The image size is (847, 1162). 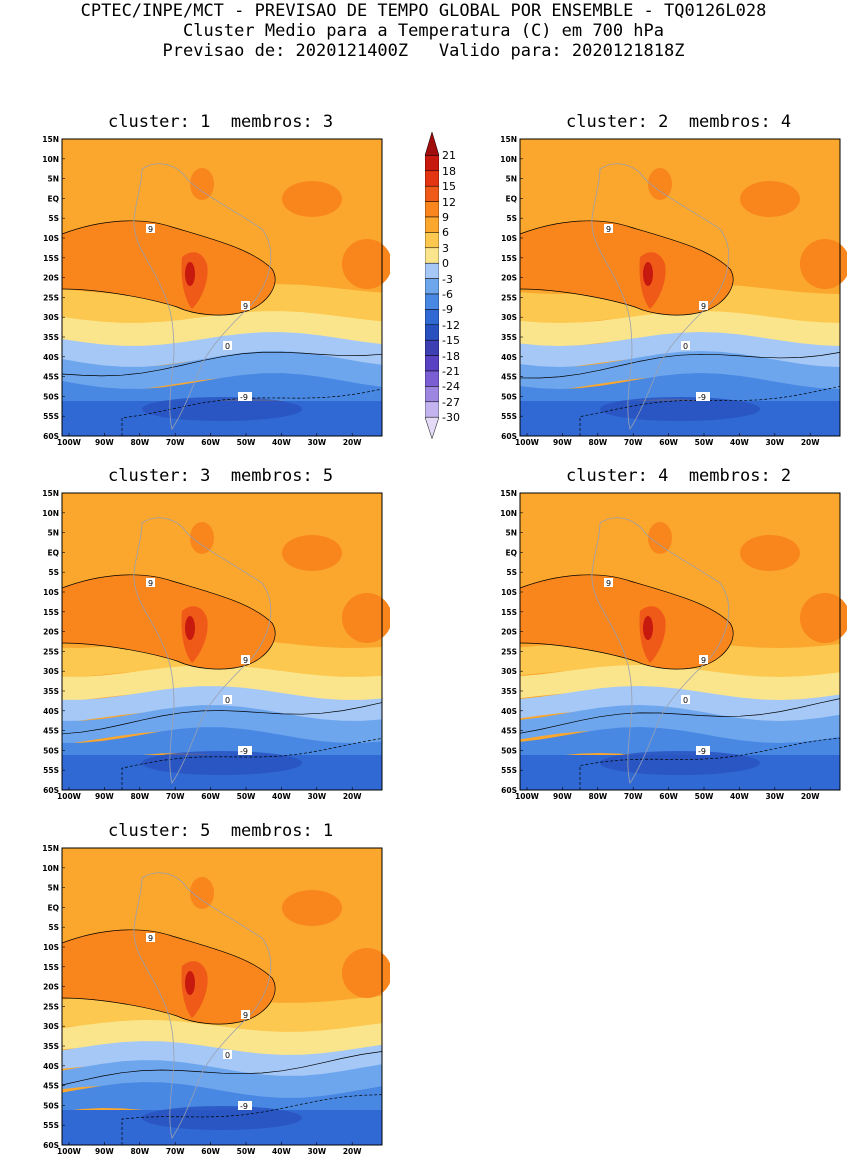 What do you see at coordinates (221, 122) in the screenshot?
I see `panel-title-1: cluster: 1 membros: 3` at bounding box center [221, 122].